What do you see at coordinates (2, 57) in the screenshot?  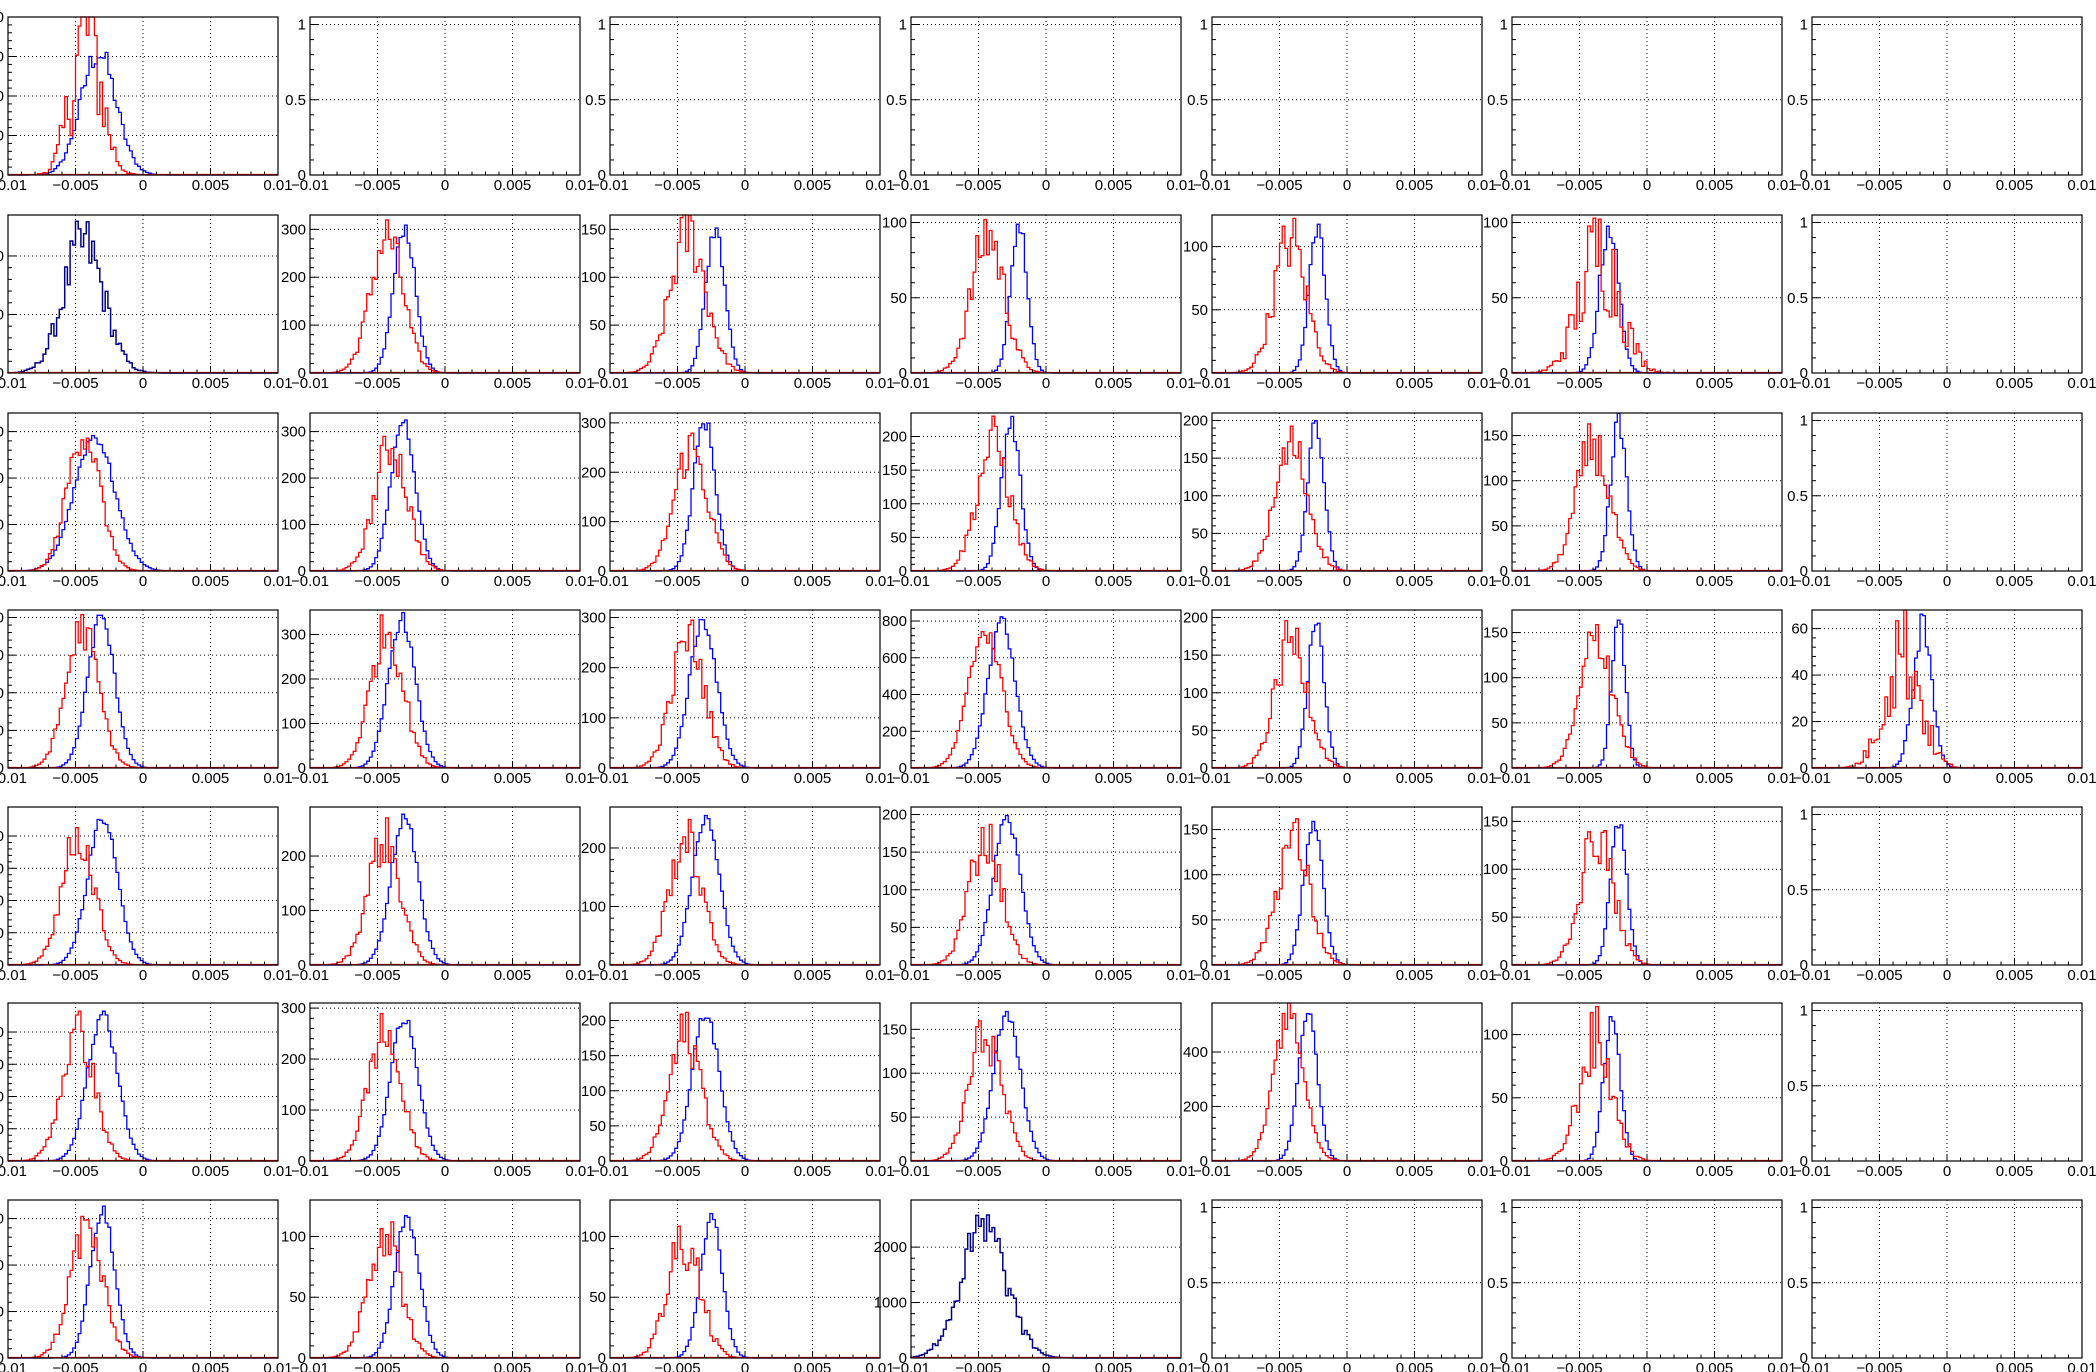 I see `y-tick-label: 60` at bounding box center [2, 57].